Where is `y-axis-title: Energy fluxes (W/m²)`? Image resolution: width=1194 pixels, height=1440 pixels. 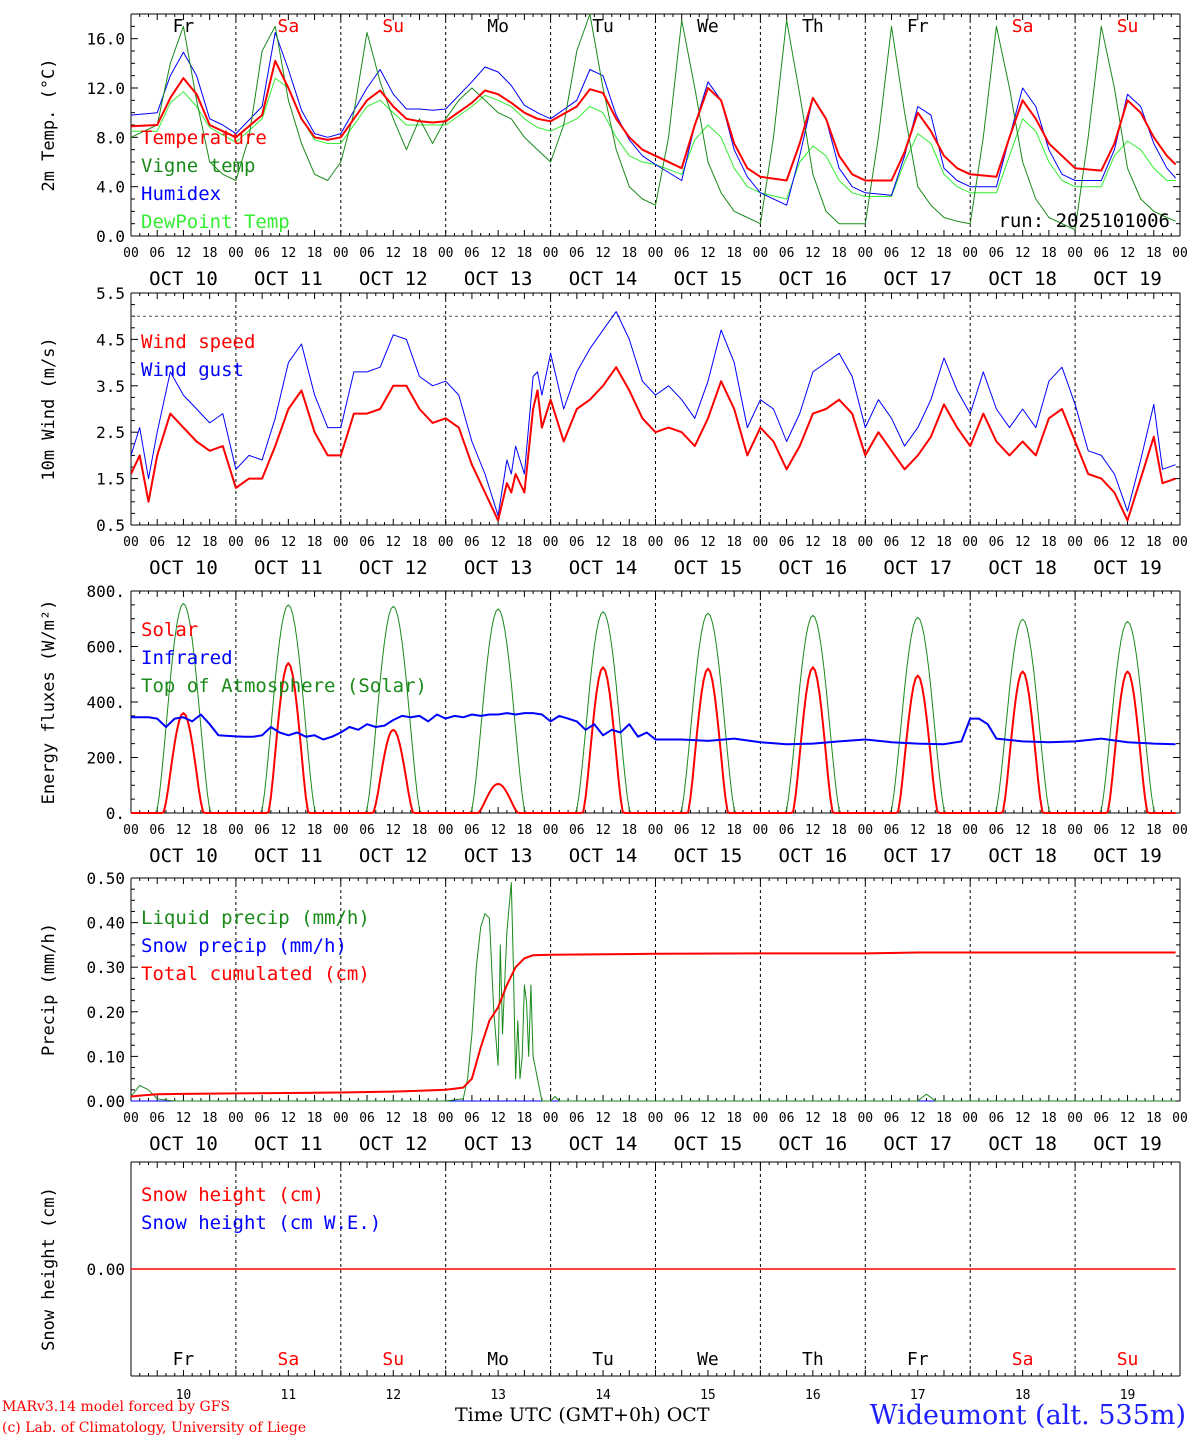 y-axis-title: Energy fluxes (W/m²) is located at coordinates (49, 702).